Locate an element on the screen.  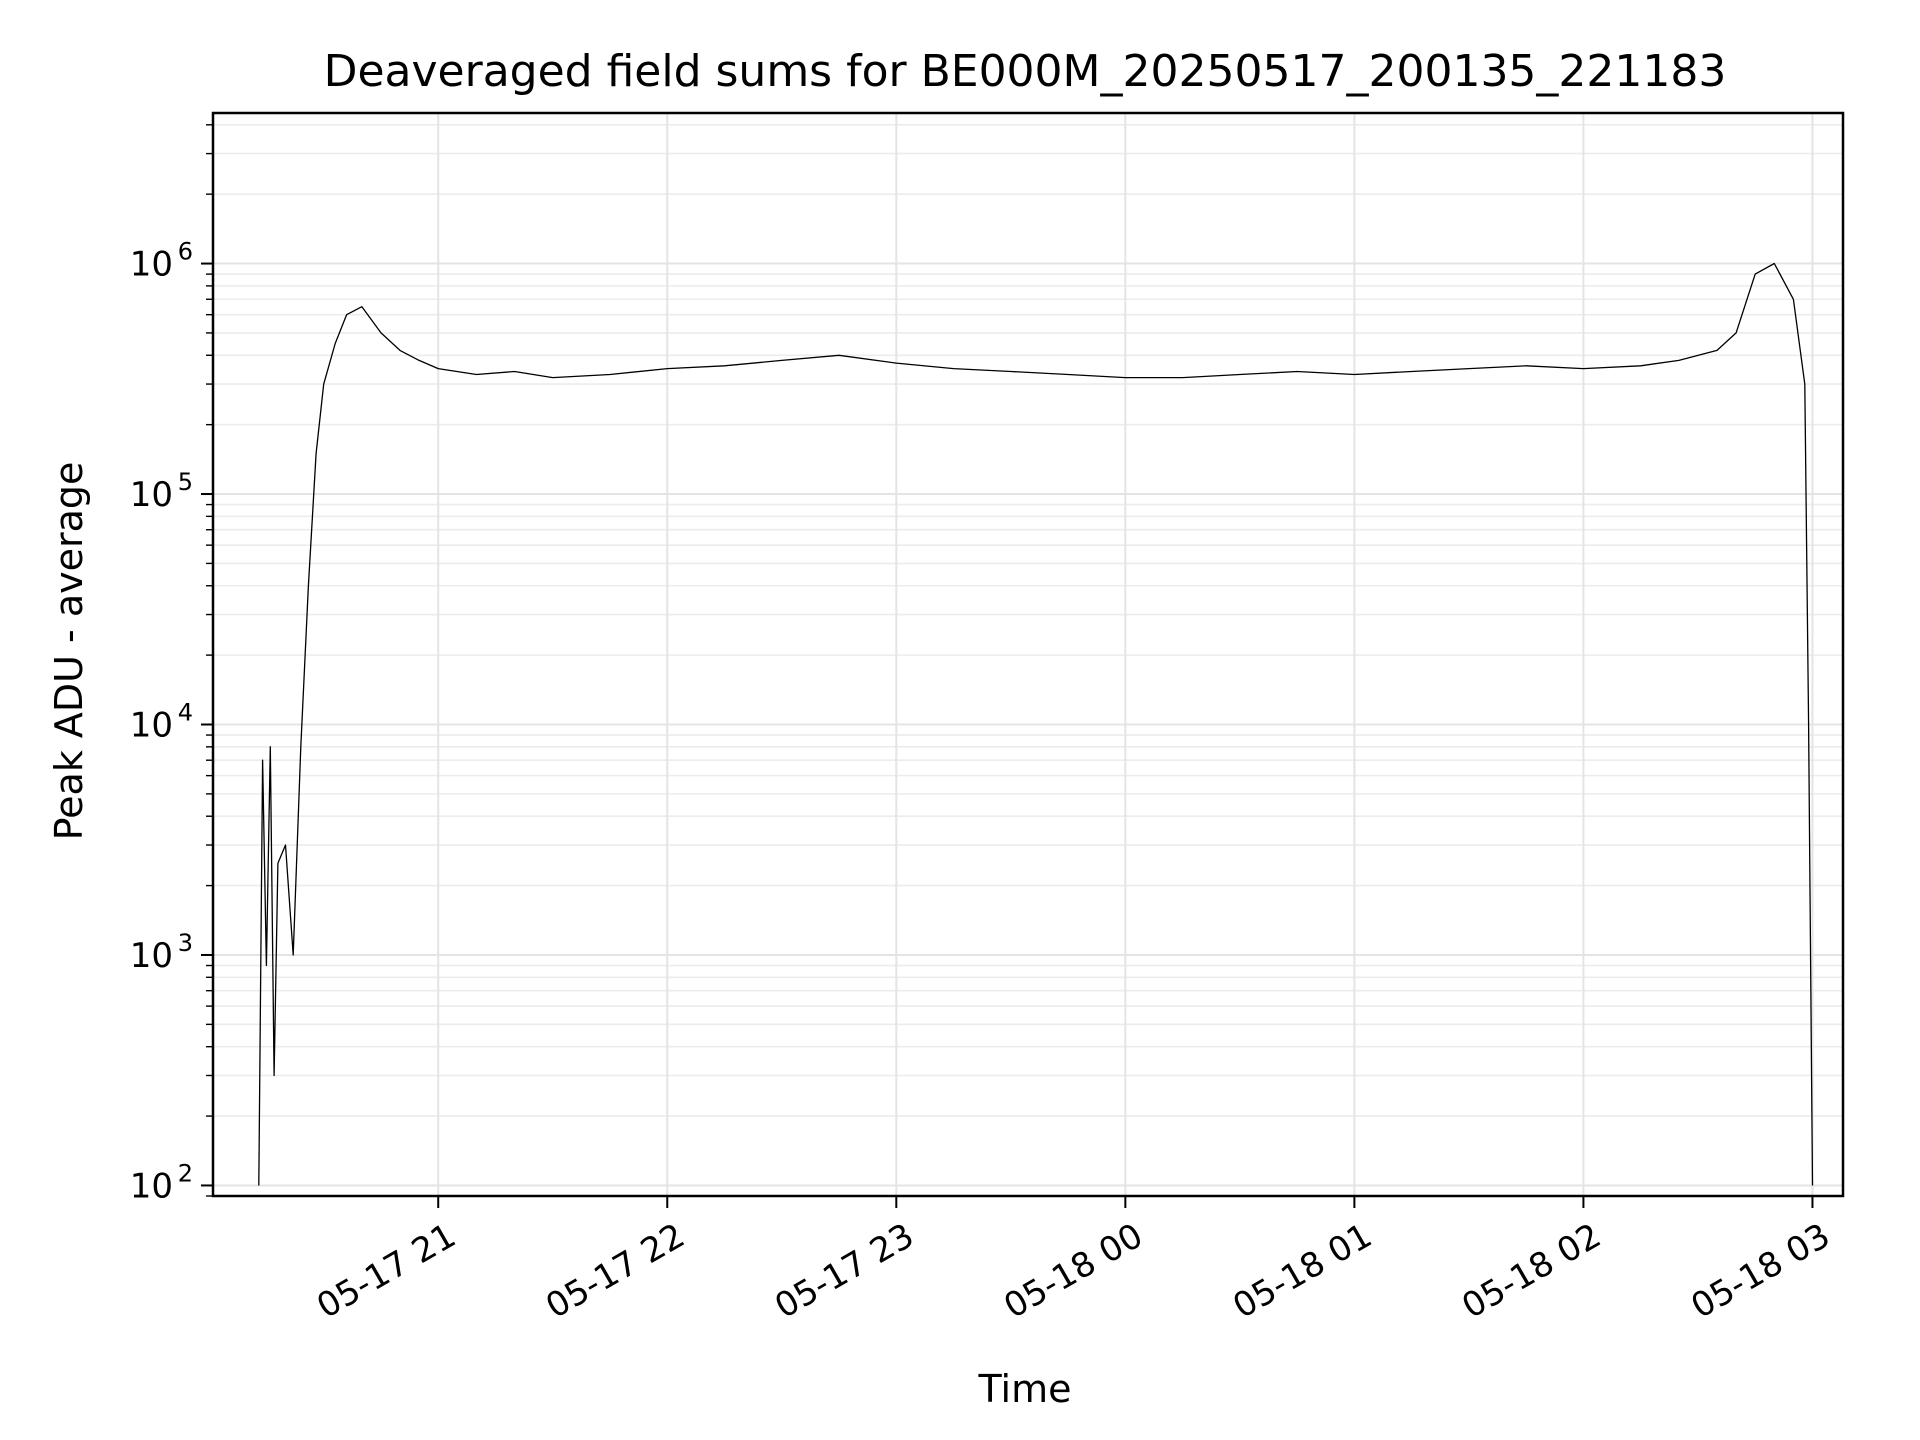
y-tick-exponent: 6 is located at coordinates (185, 252).